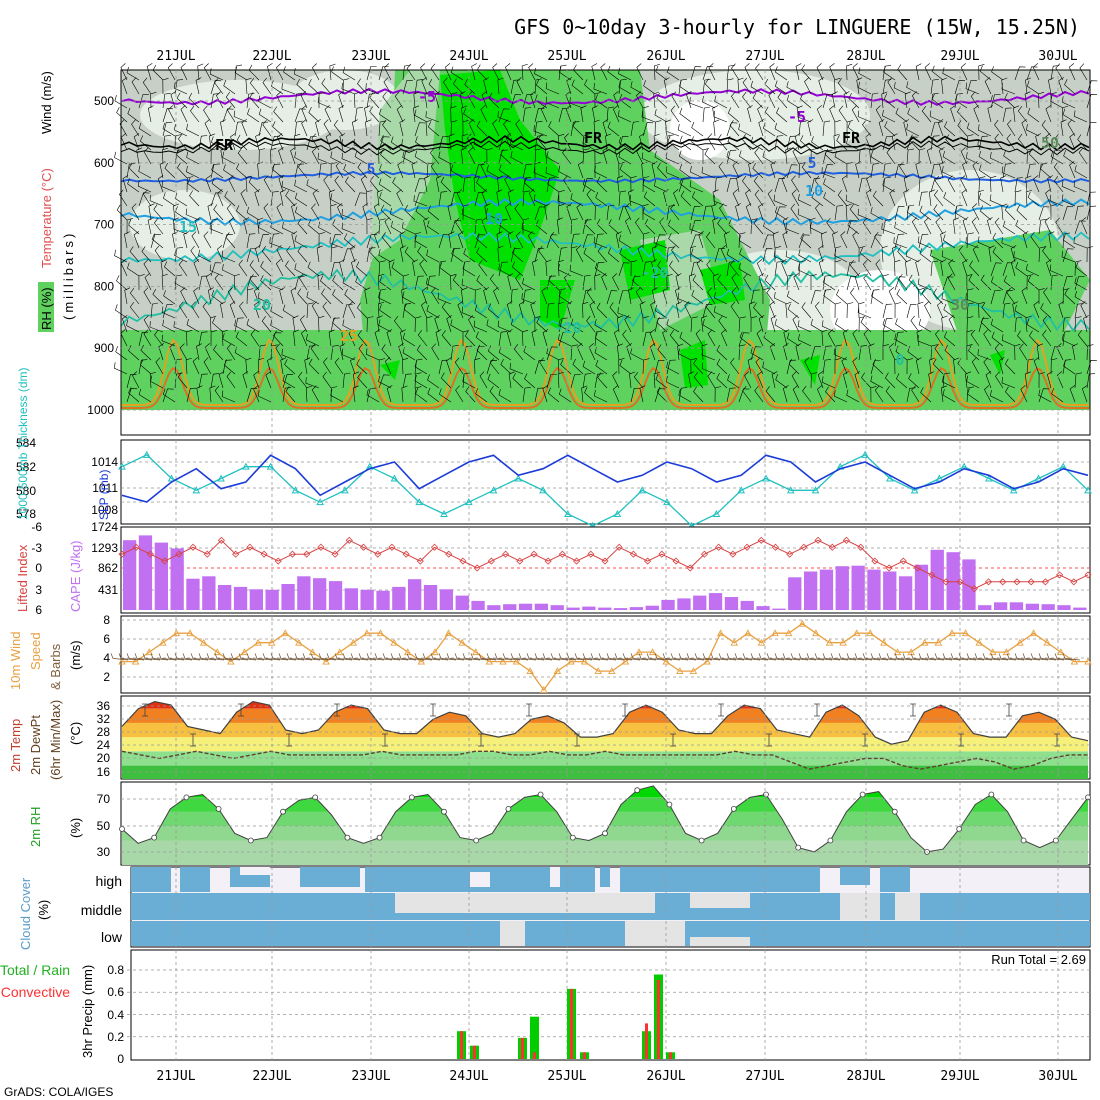 Image resolution: width=1100 pixels, height=1100 pixels. I want to click on y-tick-label: 0, so click(120, 1059).